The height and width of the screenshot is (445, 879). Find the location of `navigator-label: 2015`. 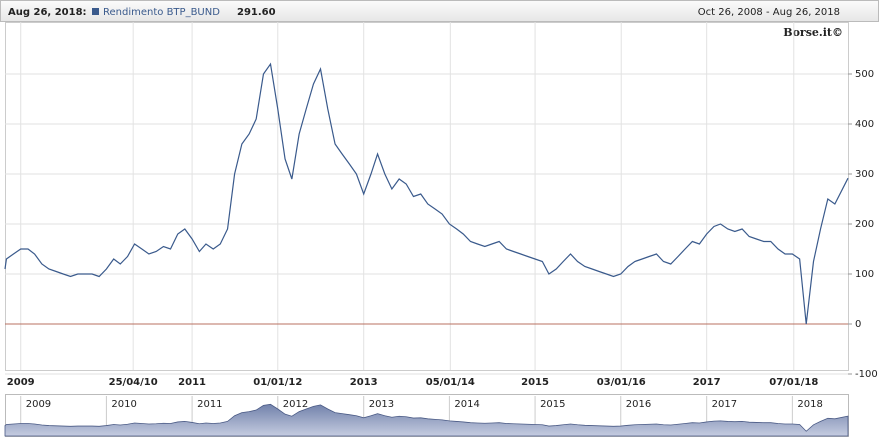

navigator-label: 2015 is located at coordinates (552, 404).